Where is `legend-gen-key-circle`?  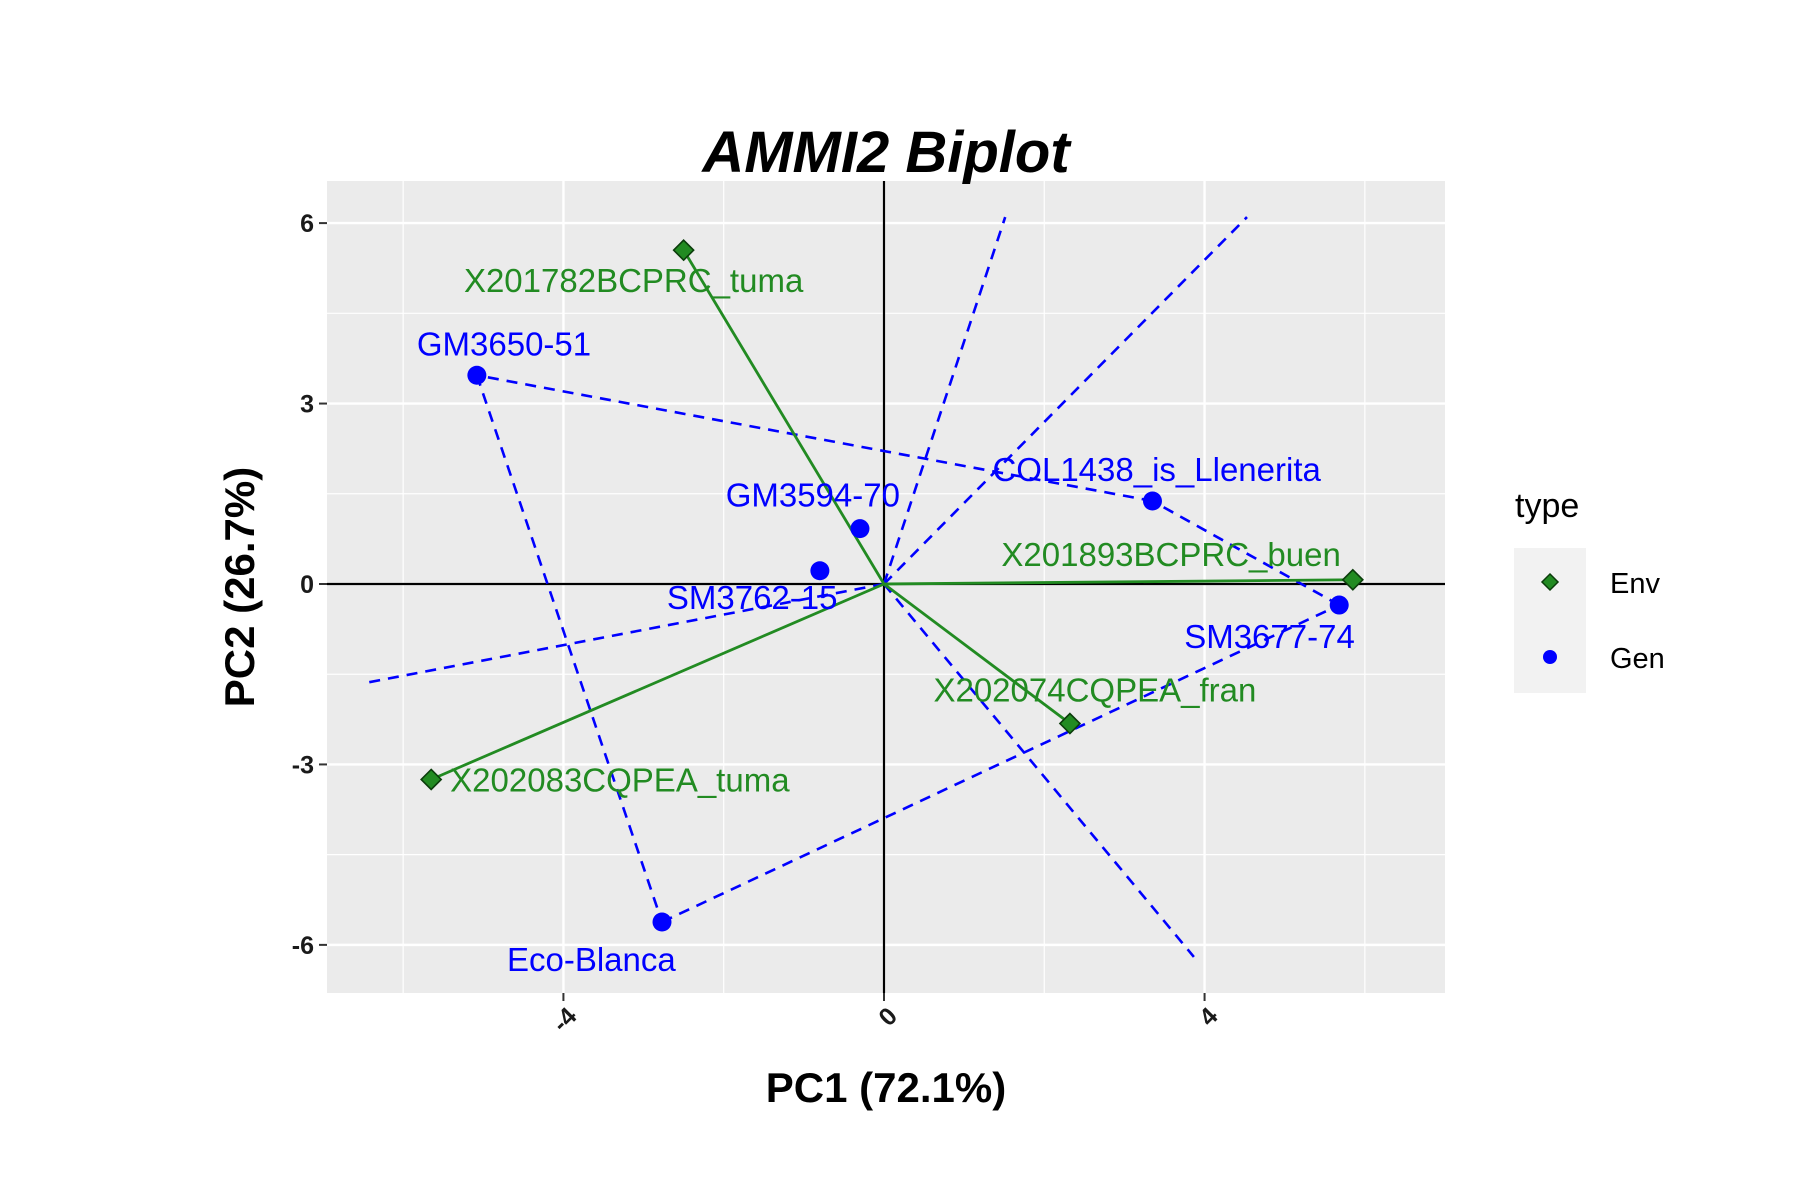 legend-gen-key-circle is located at coordinates (1550, 657).